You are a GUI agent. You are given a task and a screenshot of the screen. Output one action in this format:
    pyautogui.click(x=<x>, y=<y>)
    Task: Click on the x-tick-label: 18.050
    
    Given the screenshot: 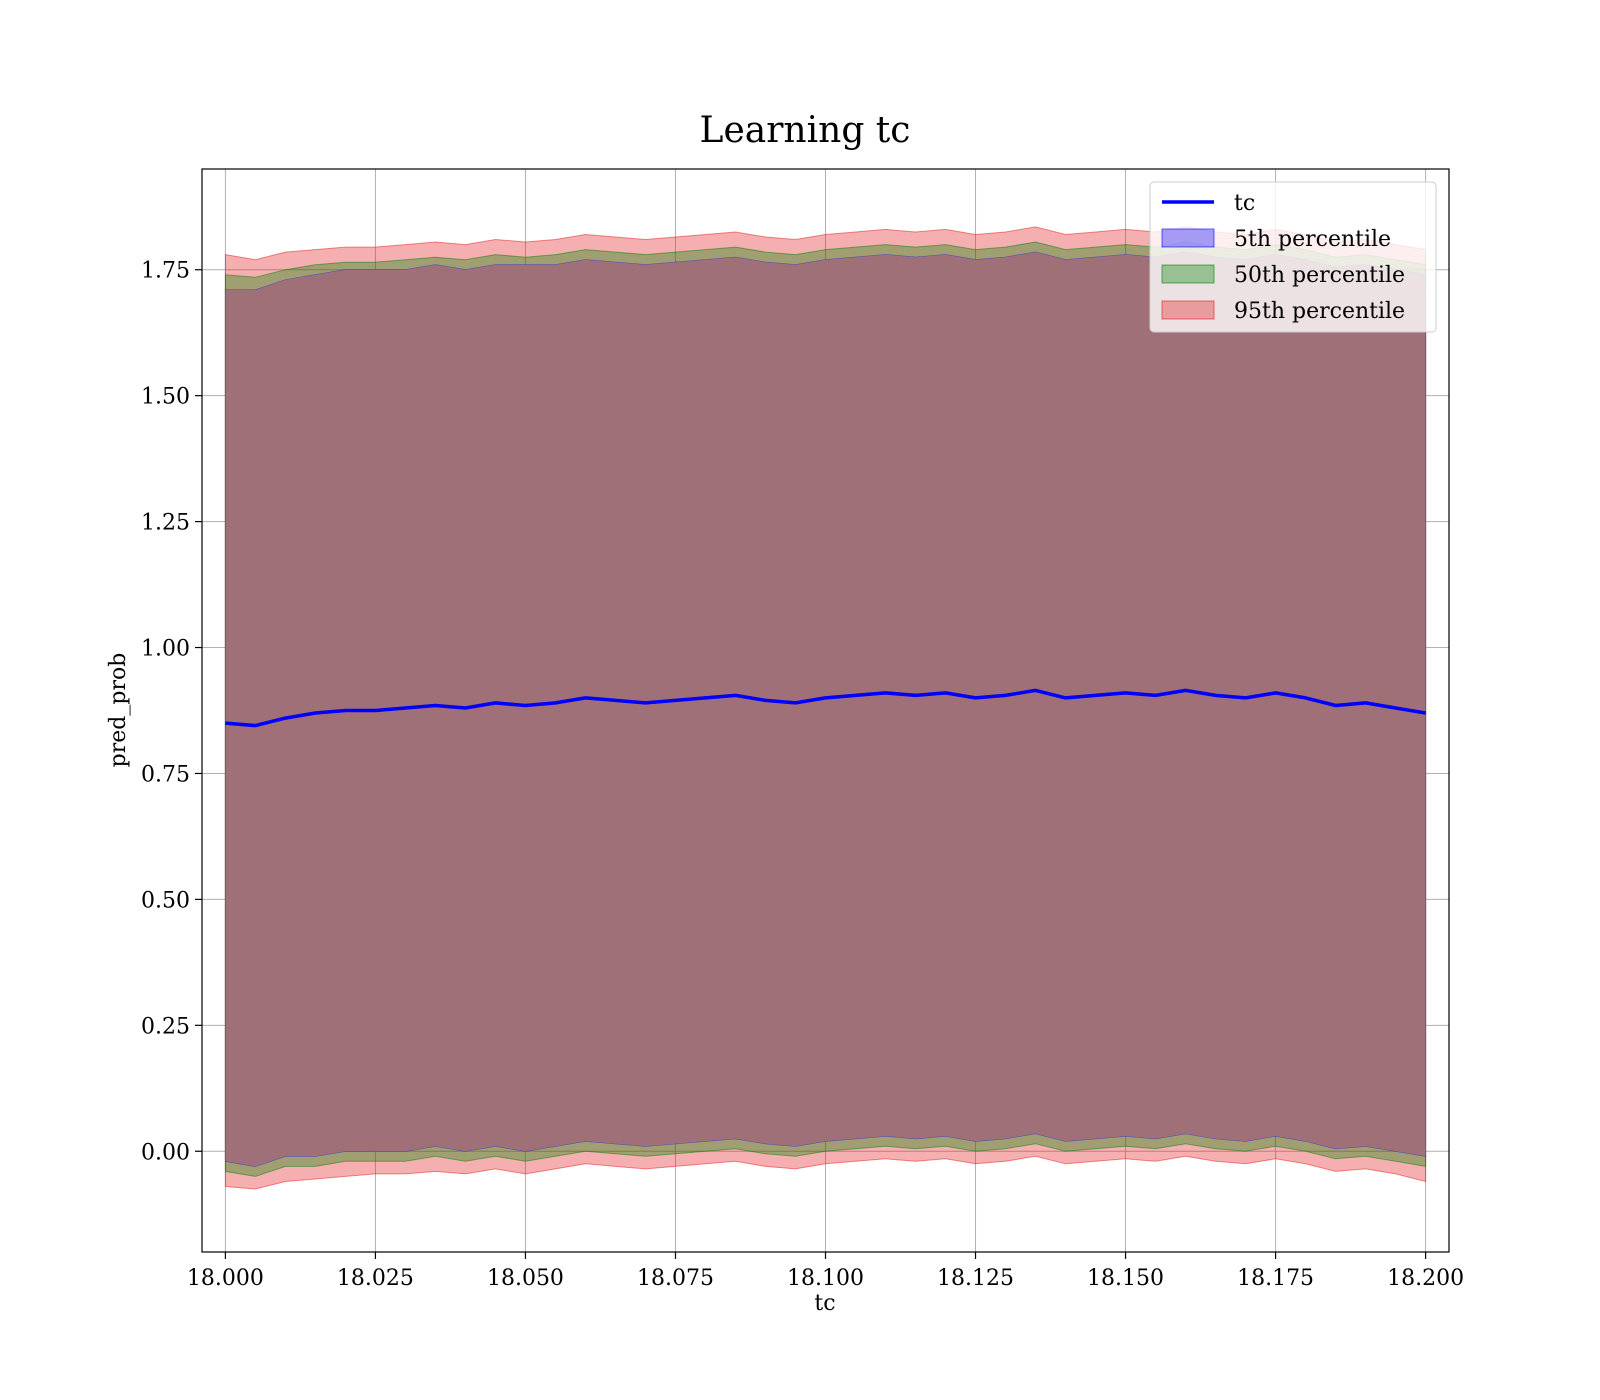 What is the action you would take?
    pyautogui.click(x=525, y=1278)
    